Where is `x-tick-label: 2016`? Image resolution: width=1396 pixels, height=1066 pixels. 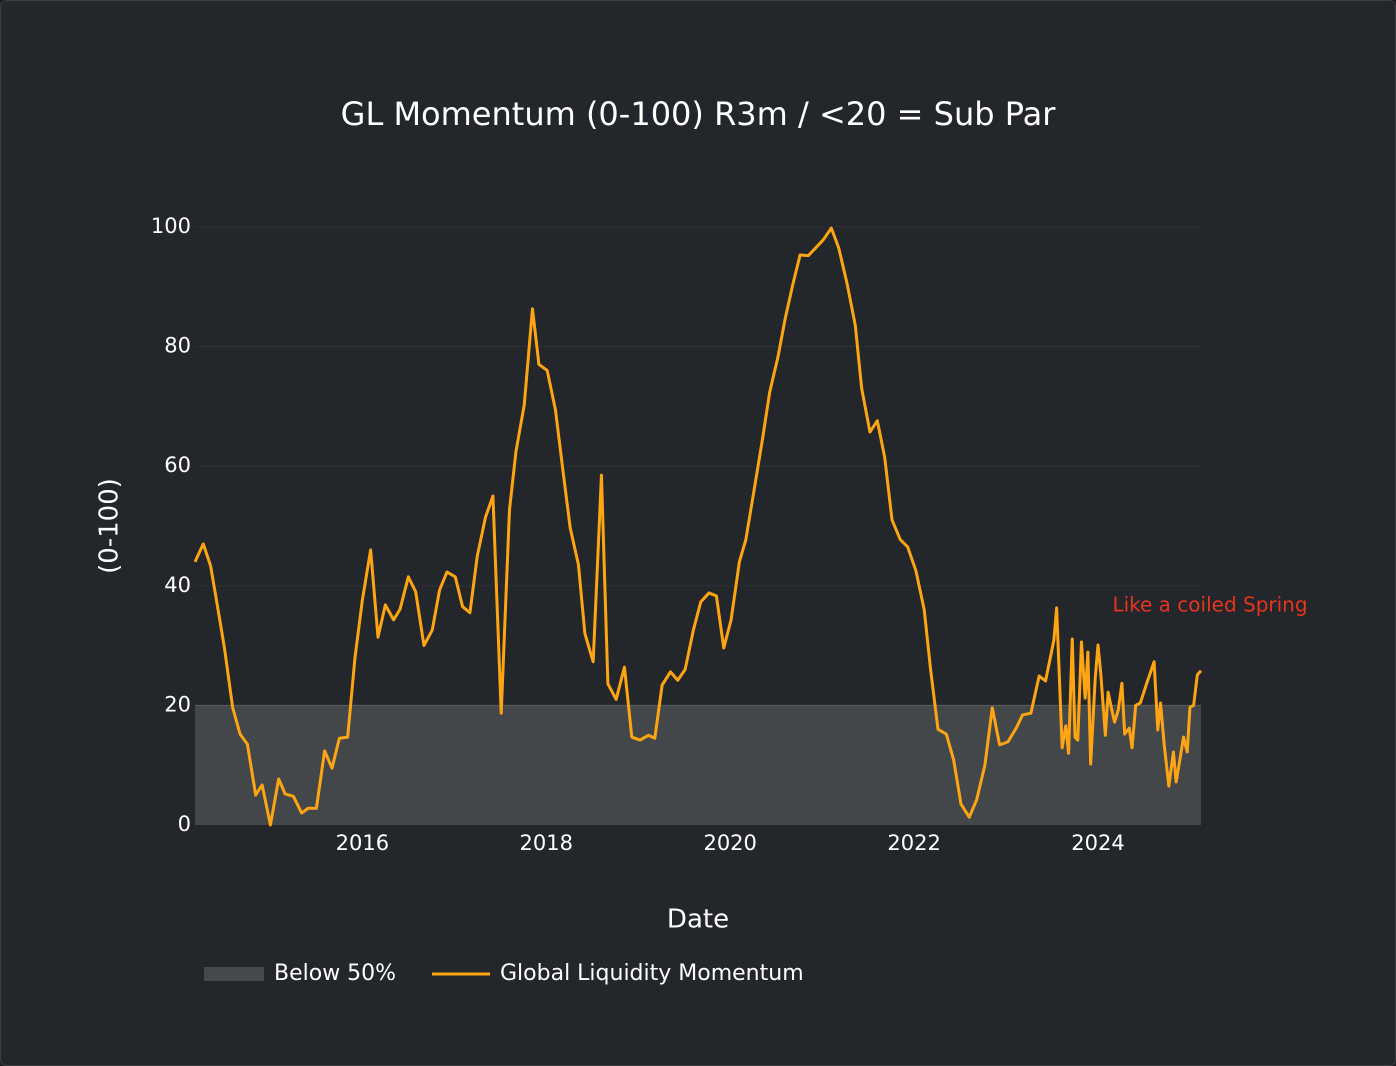
x-tick-label: 2016 is located at coordinates (362, 843).